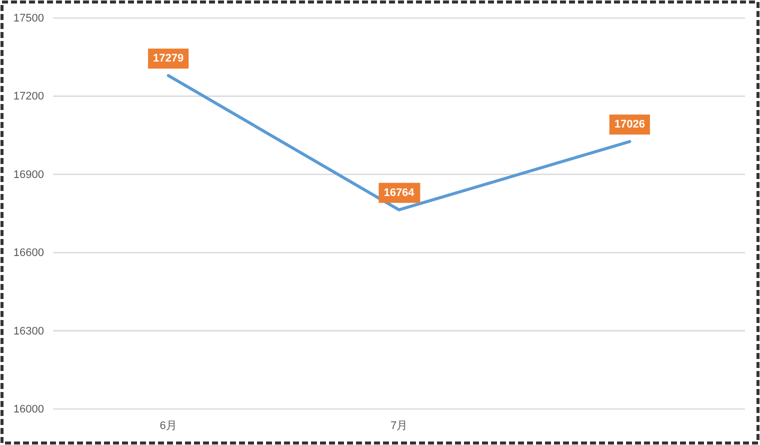  What do you see at coordinates (400, 192) in the screenshot?
I see `data-label: 16764` at bounding box center [400, 192].